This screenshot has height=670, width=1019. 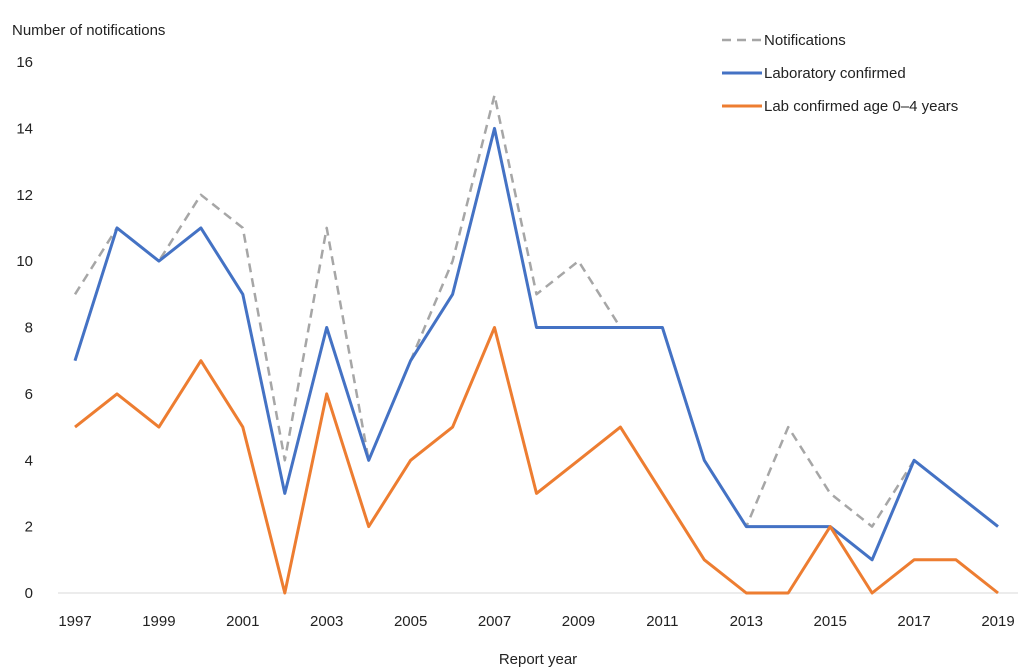 What do you see at coordinates (997, 621) in the screenshot?
I see `x-tick-label: 2019` at bounding box center [997, 621].